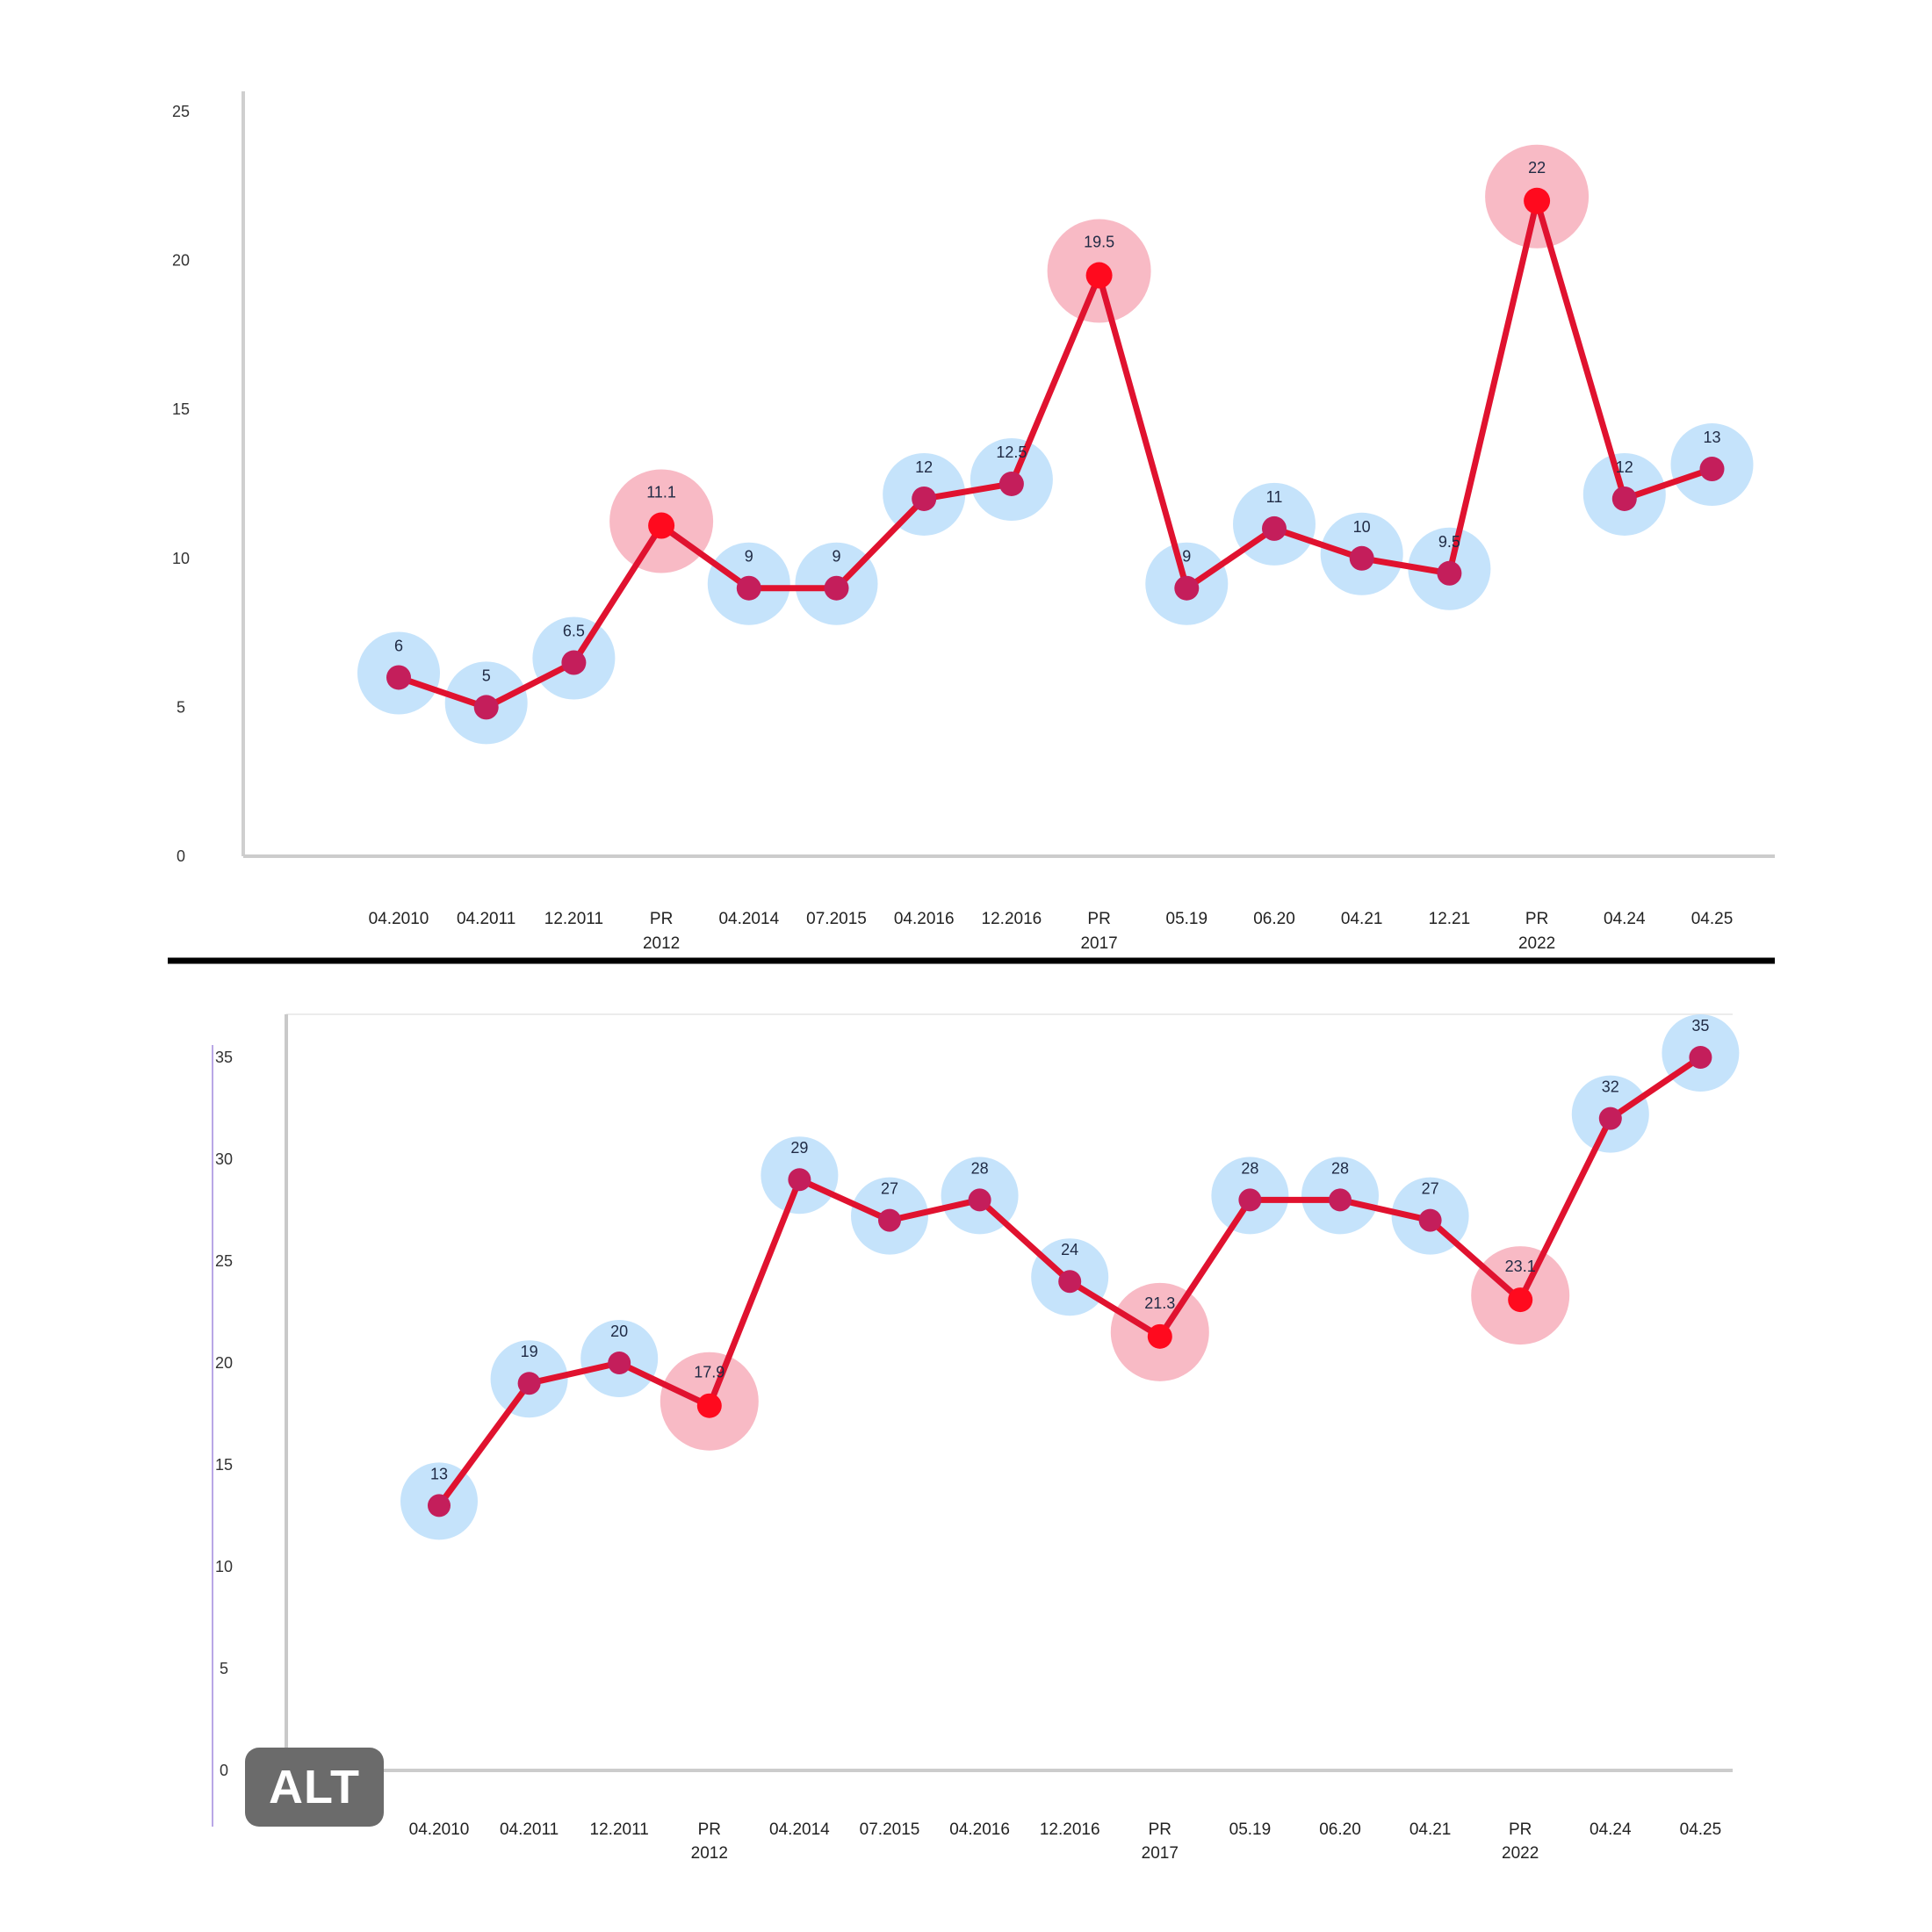 The width and height of the screenshot is (1932, 1932). I want to click on data-label: 24, so click(1069, 1249).